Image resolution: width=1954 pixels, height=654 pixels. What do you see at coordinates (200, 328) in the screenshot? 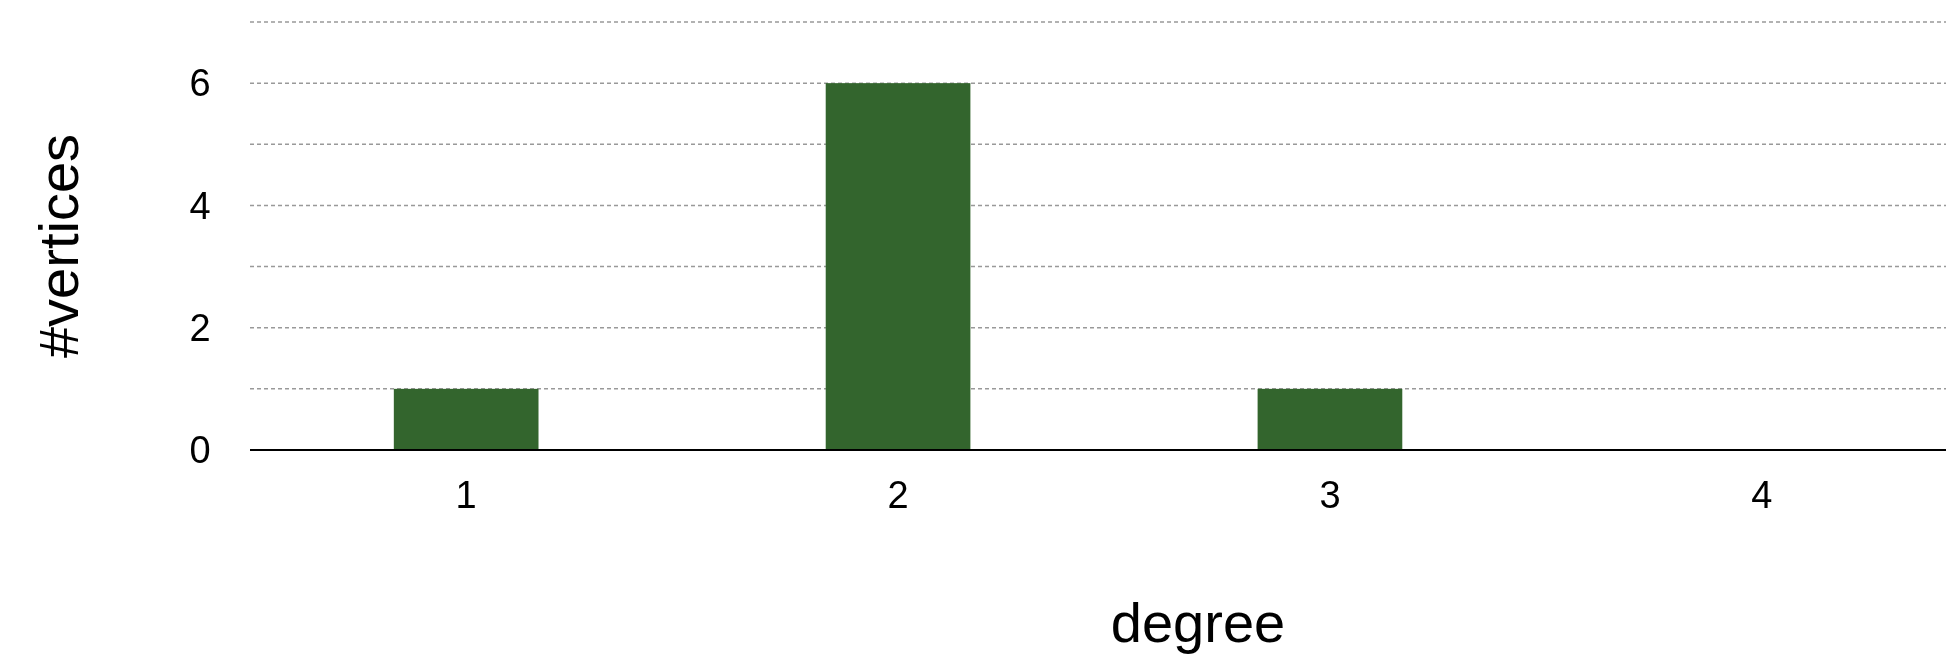
I see `y-tick-label: 2` at bounding box center [200, 328].